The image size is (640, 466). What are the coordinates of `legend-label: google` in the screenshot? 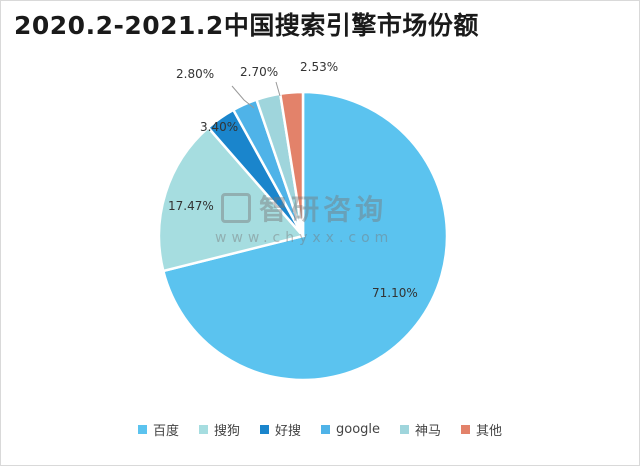 It's located at (358, 429).